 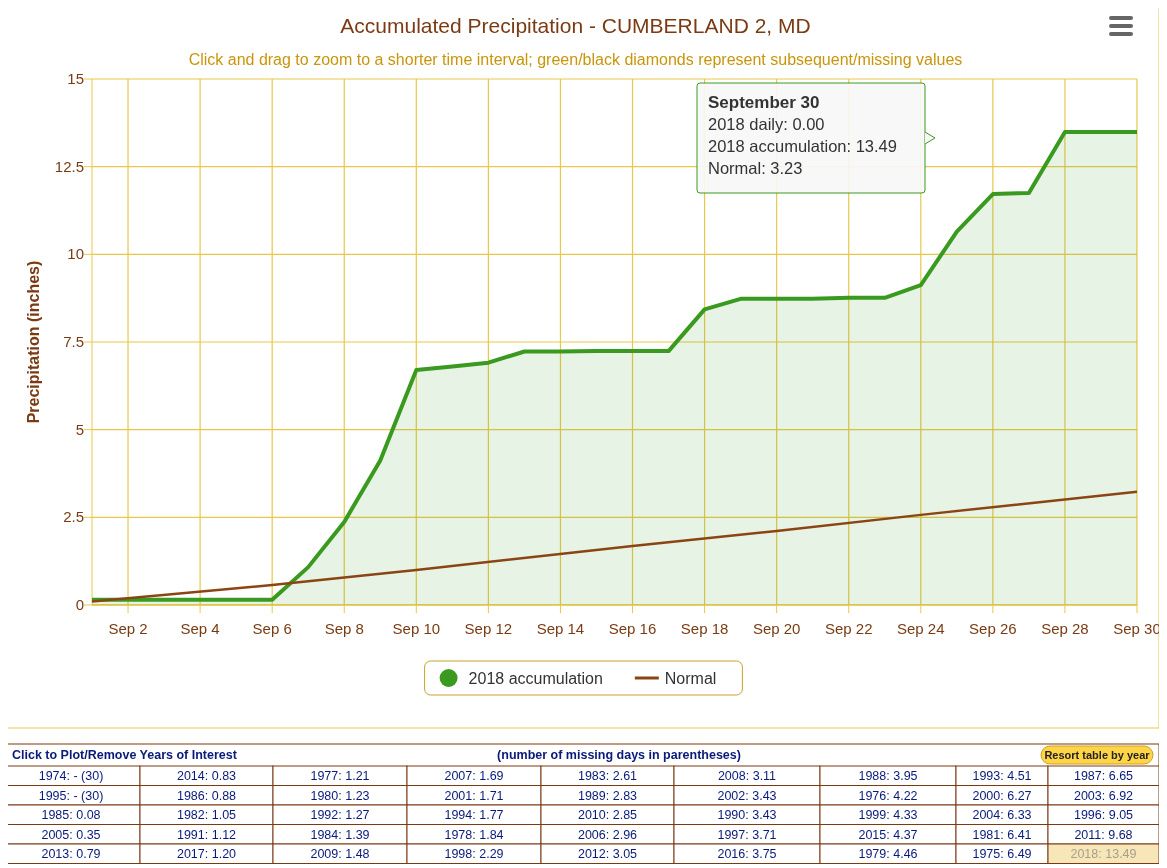 What do you see at coordinates (75, 78) in the screenshot?
I see `y-tick-label: 15` at bounding box center [75, 78].